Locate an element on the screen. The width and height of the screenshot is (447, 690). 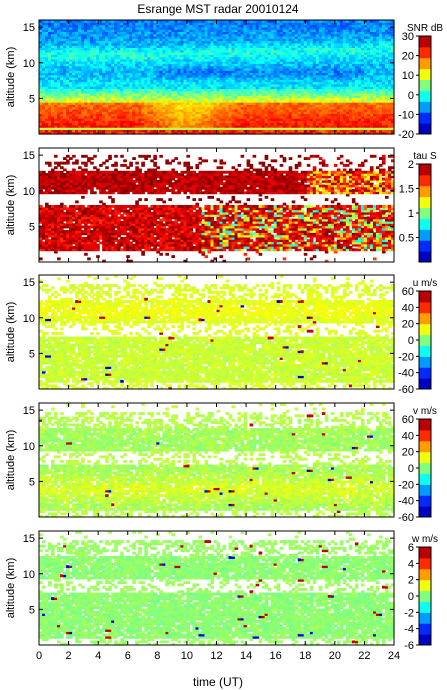
heatmap-snr is located at coordinates (217, 77).